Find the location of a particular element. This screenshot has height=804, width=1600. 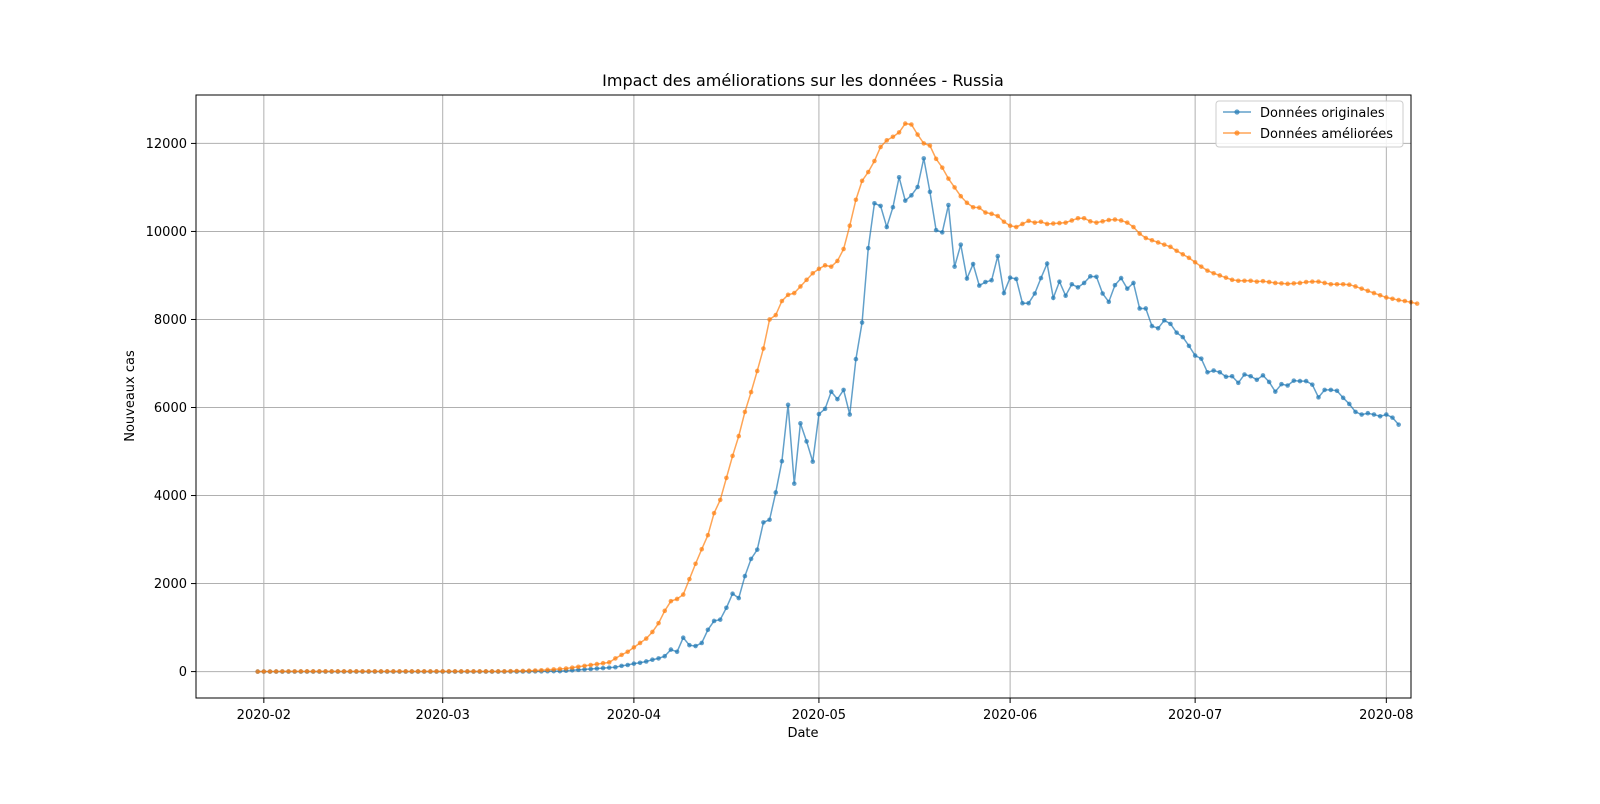

x-tick-label: 2020-08 is located at coordinates (1386, 715).